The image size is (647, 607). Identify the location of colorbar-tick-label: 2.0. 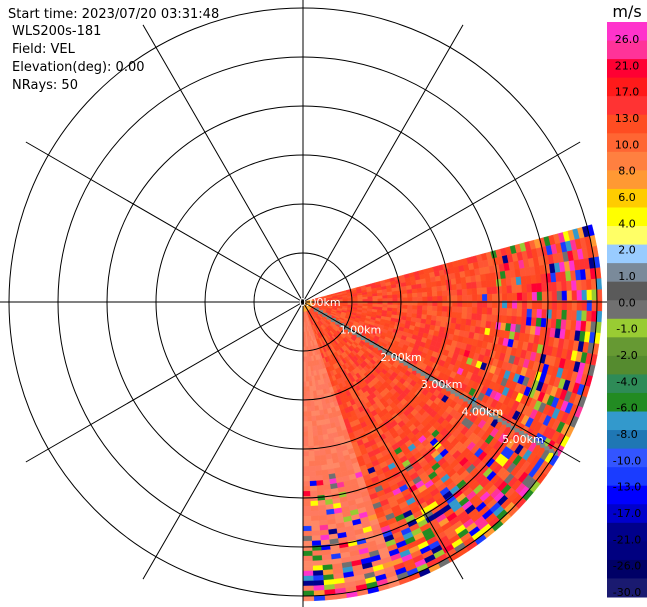
(627, 250).